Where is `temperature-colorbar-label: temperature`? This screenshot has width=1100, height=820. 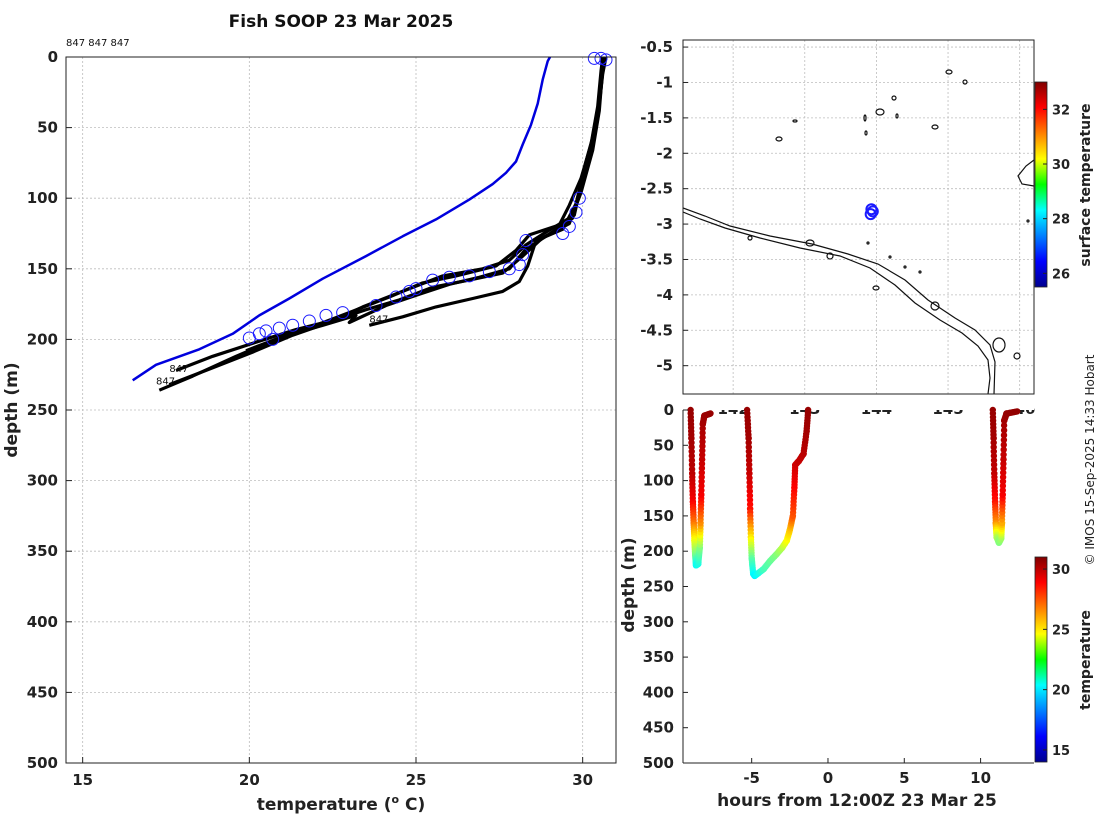 temperature-colorbar-label: temperature is located at coordinates (1086, 660).